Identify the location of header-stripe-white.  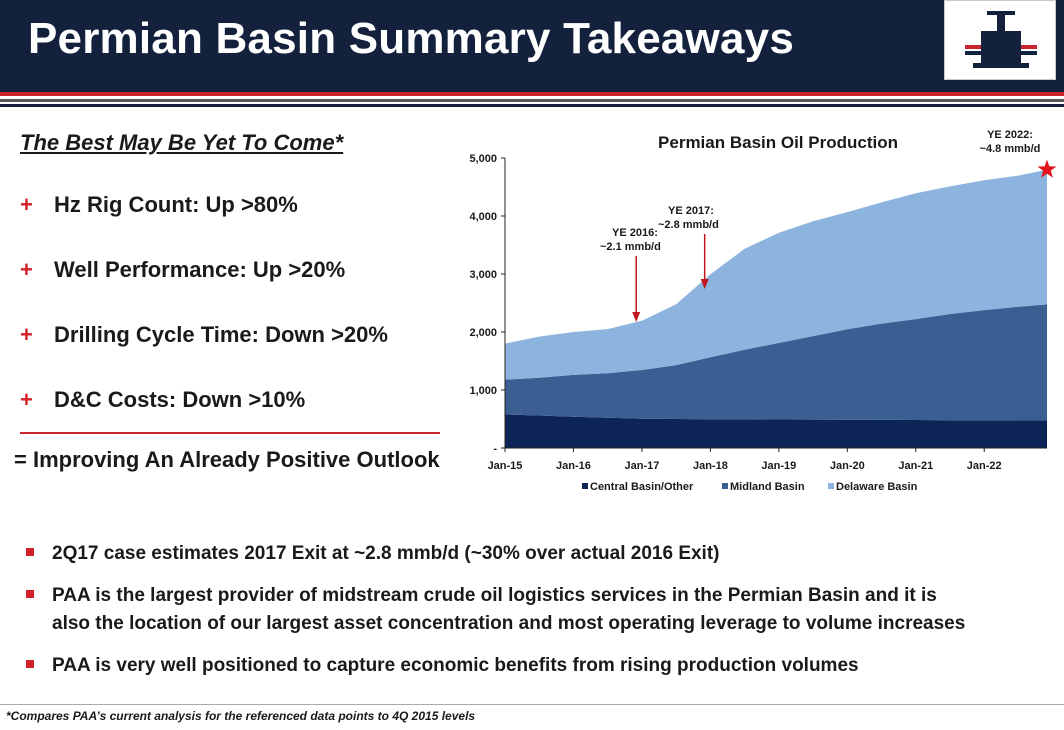
(532, 97).